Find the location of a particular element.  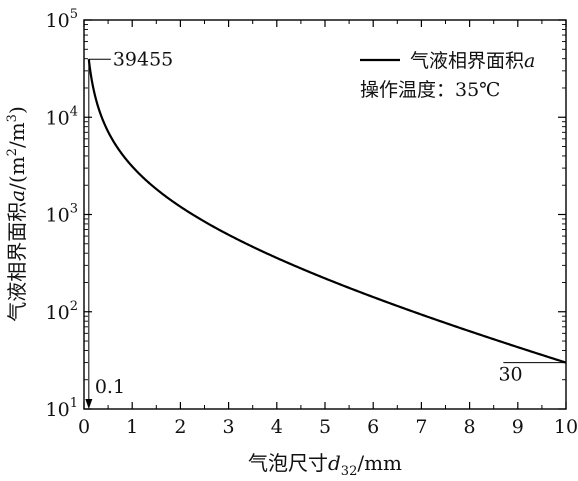

x-tick-label: 10 is located at coordinates (566, 427).